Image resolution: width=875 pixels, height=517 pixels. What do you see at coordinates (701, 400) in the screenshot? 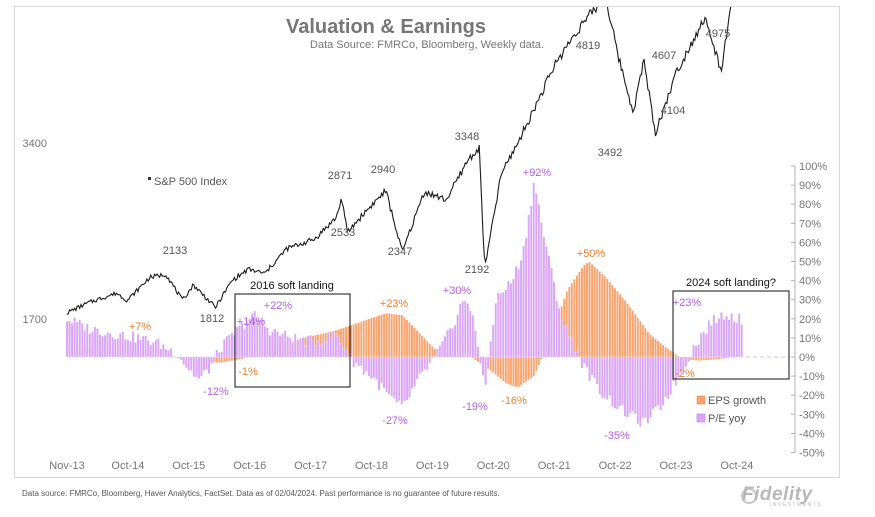
I see `legend-eps-swatch` at bounding box center [701, 400].